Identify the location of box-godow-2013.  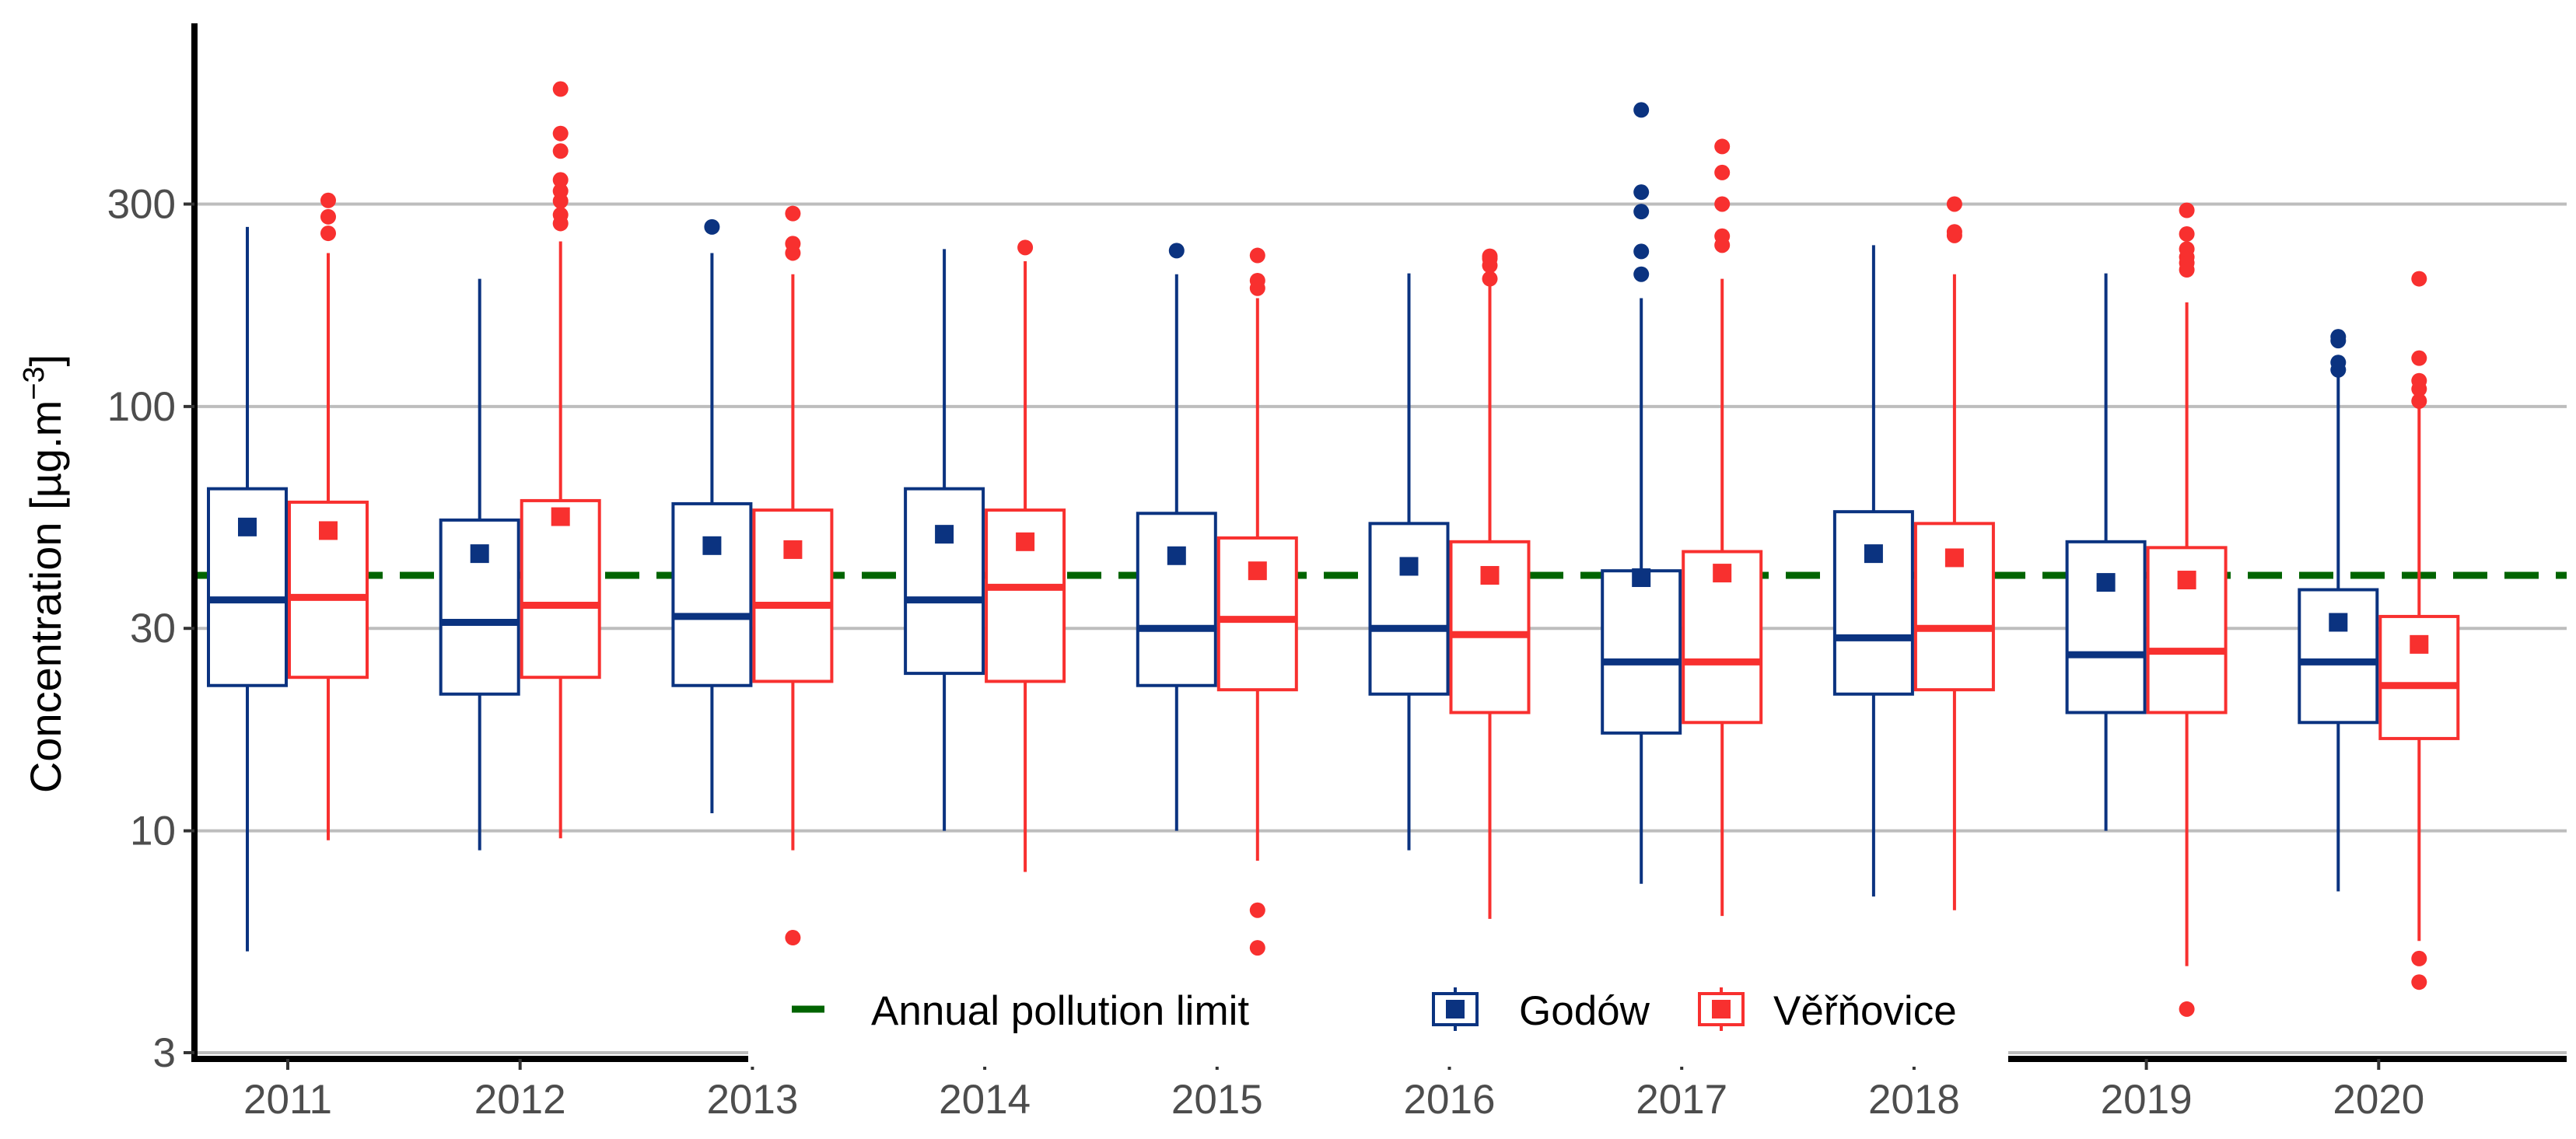
(712, 516).